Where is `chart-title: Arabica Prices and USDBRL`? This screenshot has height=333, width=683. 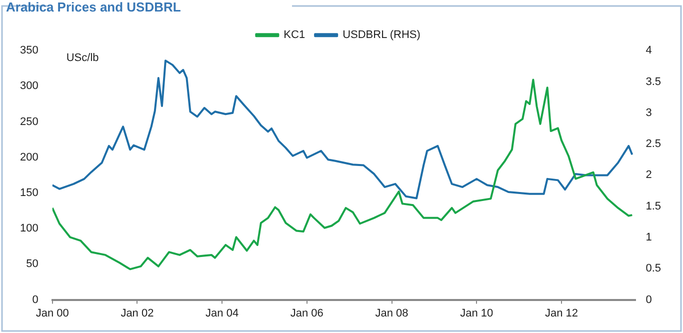
chart-title: Arabica Prices and USDBRL is located at coordinates (93, 7).